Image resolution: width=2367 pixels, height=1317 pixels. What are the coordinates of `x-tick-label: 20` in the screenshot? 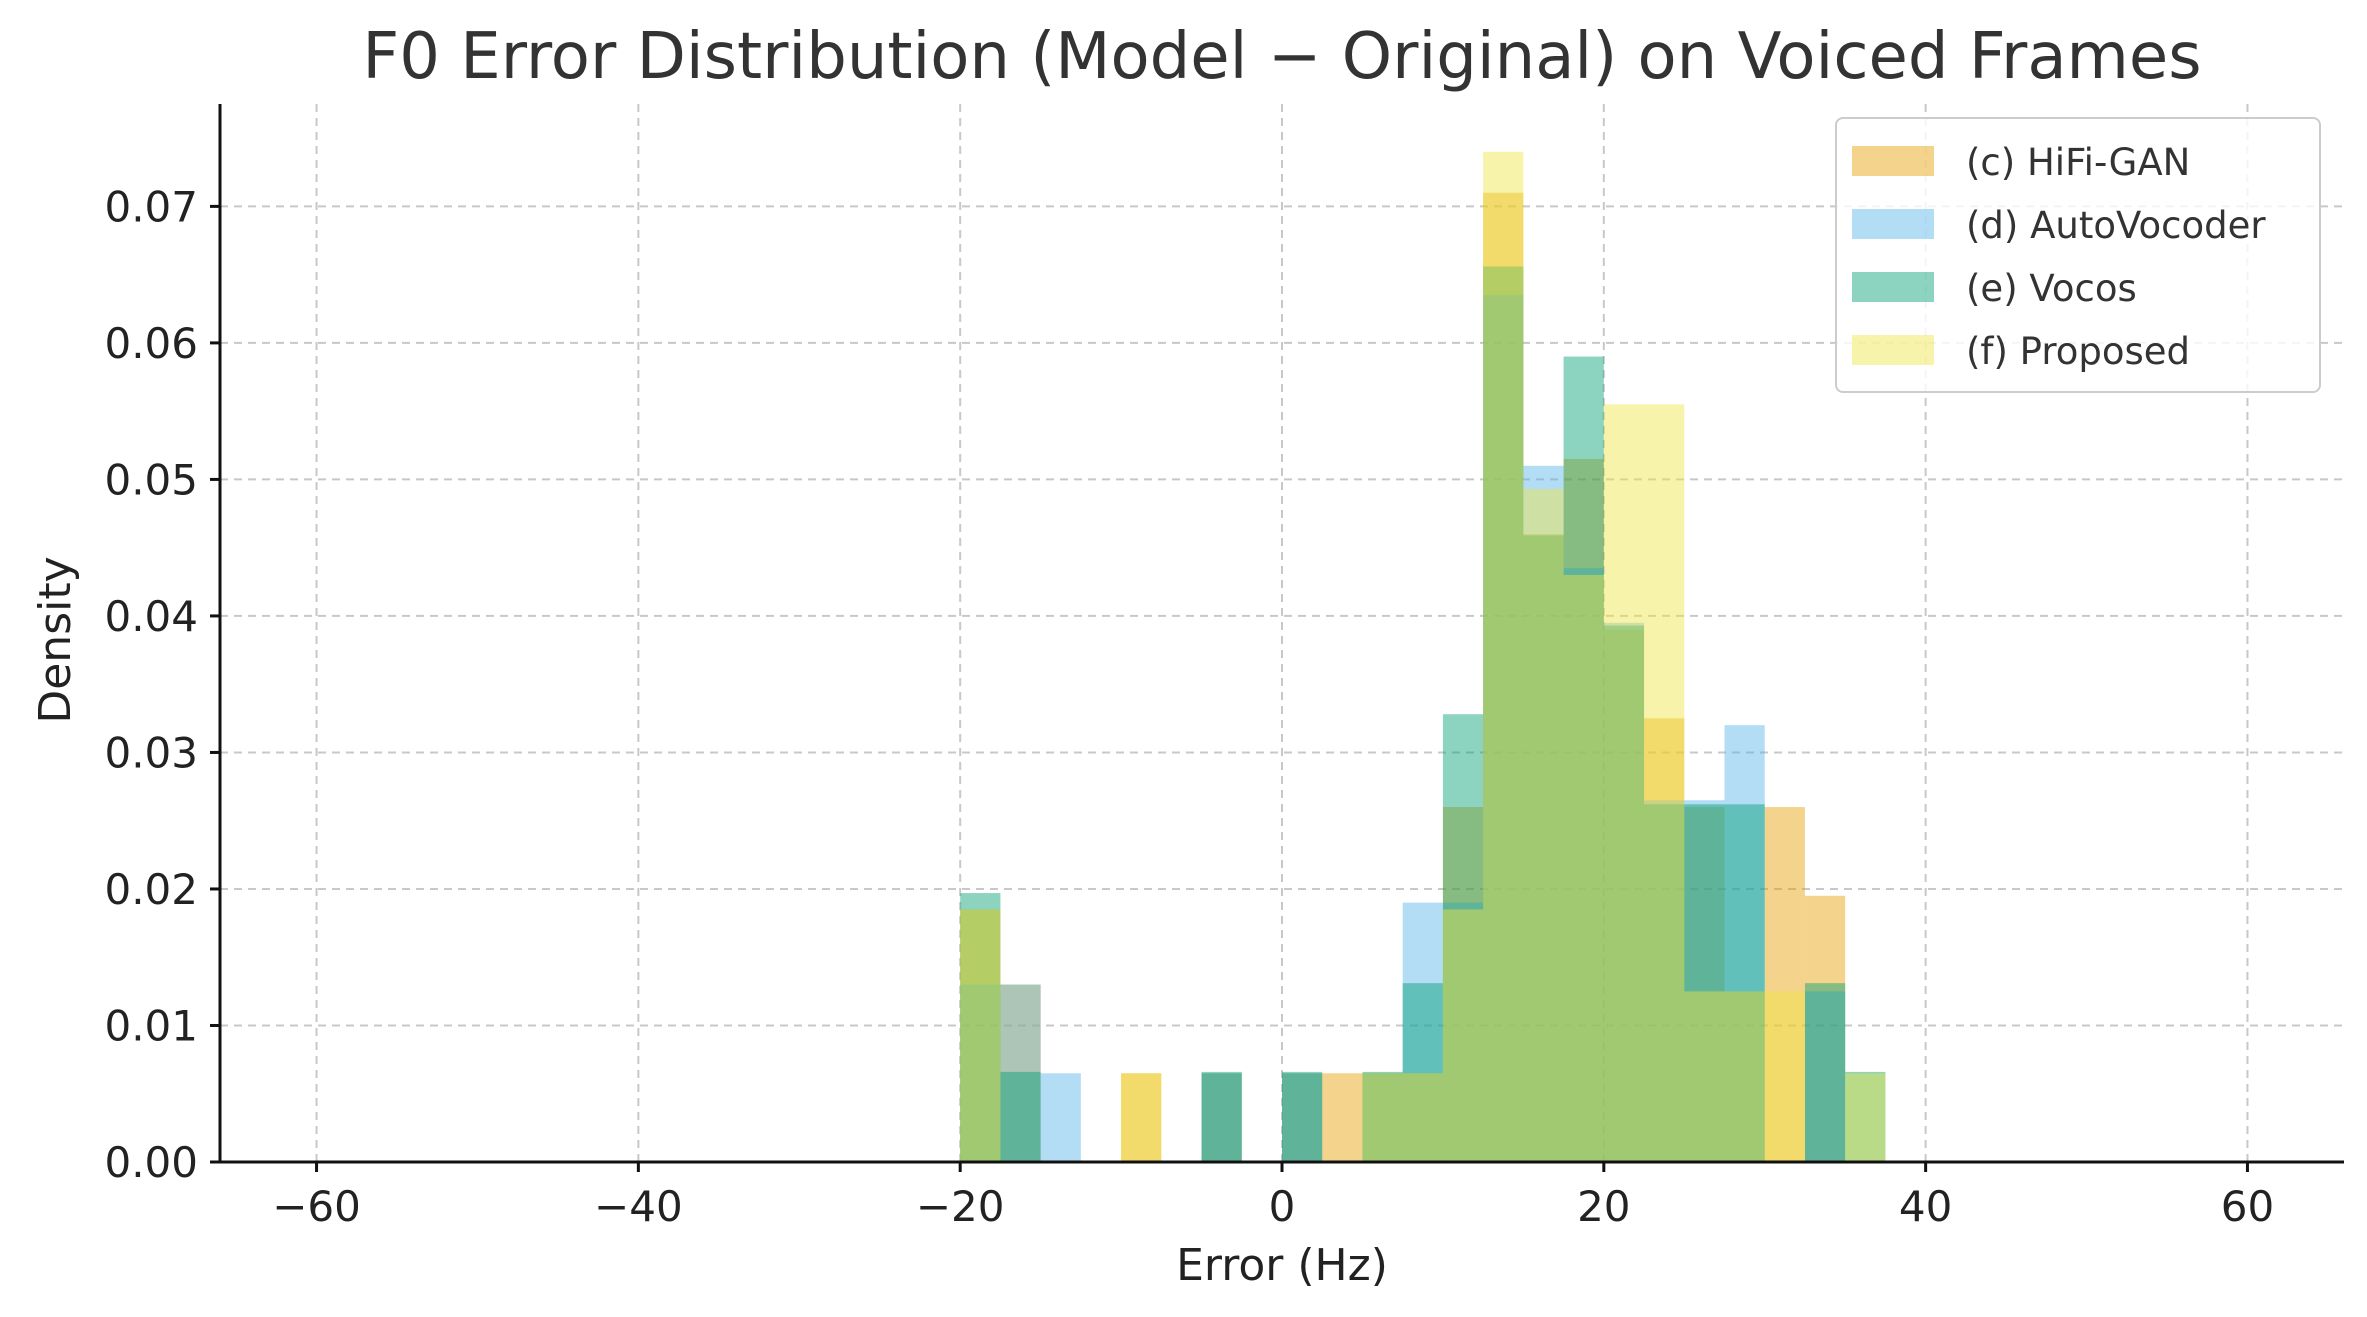 It's located at (1603, 1206).